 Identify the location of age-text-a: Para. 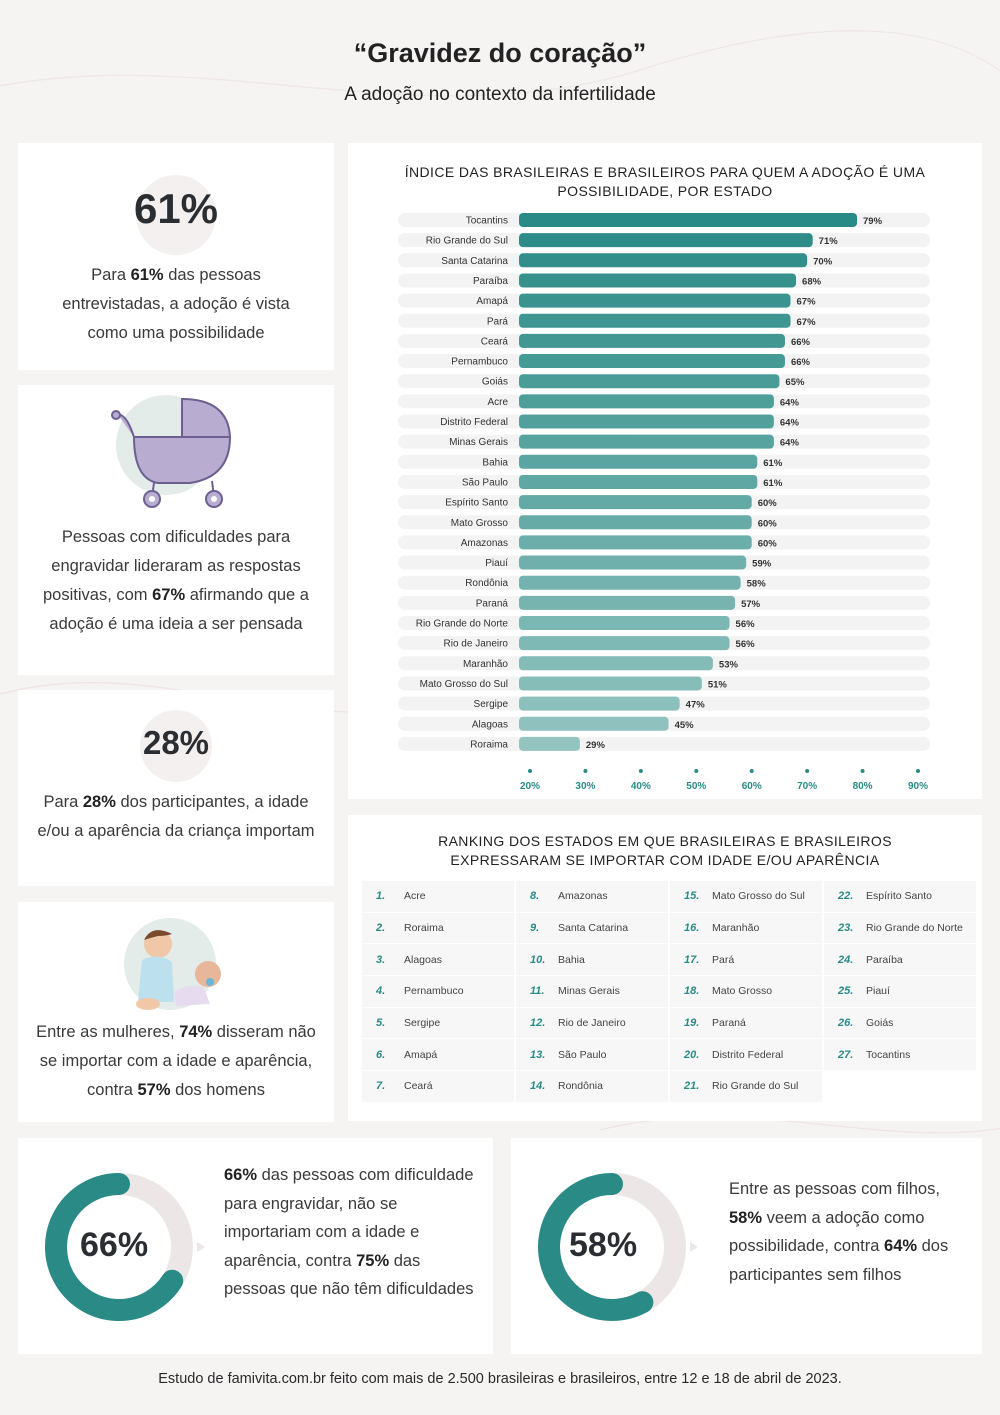
(63, 802).